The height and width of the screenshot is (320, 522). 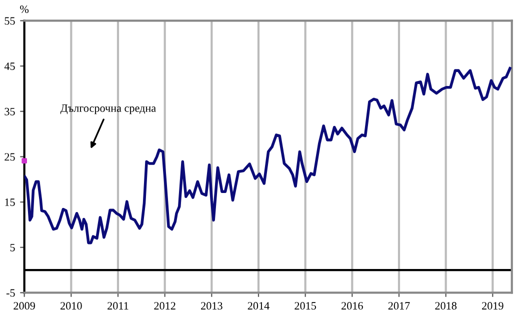 What do you see at coordinates (493, 306) in the screenshot?
I see `x-tick-label: 2019` at bounding box center [493, 306].